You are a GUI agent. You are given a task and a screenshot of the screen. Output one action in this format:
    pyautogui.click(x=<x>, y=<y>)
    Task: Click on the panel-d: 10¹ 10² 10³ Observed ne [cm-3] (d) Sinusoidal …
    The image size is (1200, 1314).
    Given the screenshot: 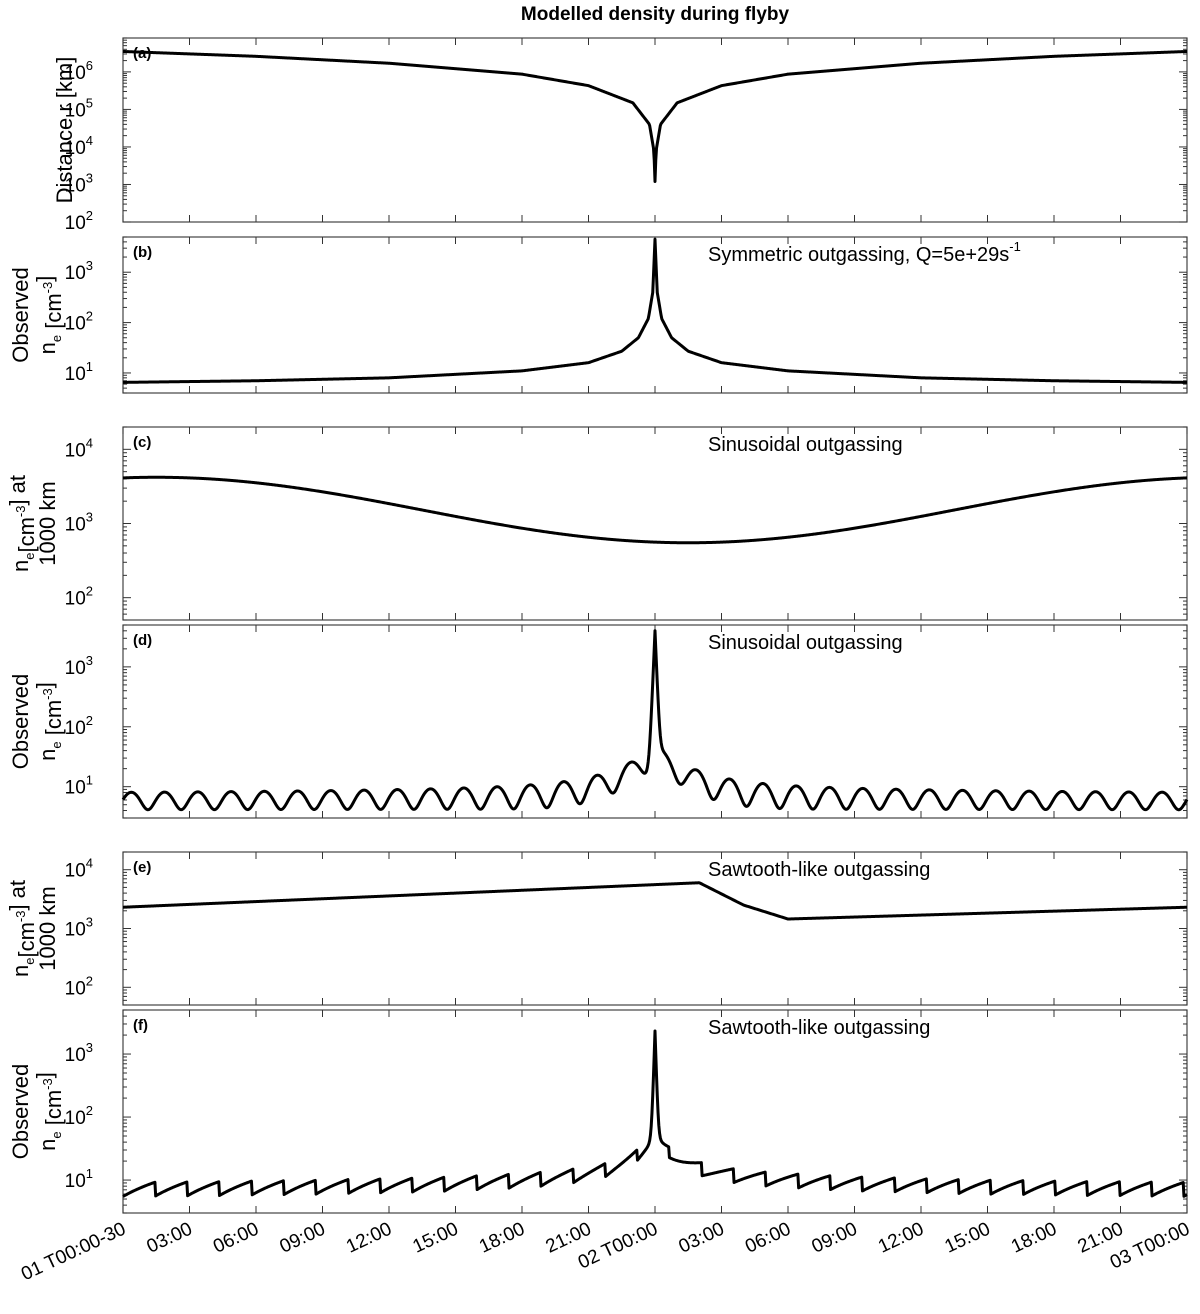 What is the action you would take?
    pyautogui.click(x=598, y=721)
    